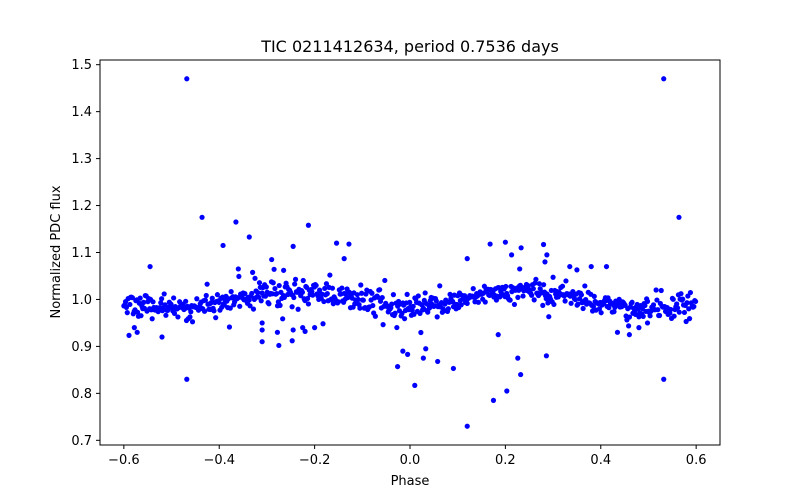 The height and width of the screenshot is (500, 800). Describe the element at coordinates (407, 456) in the screenshot. I see `x-axis: −0.6 −0.4 −0.2 0.0 0.2 0.4 0.6` at that location.